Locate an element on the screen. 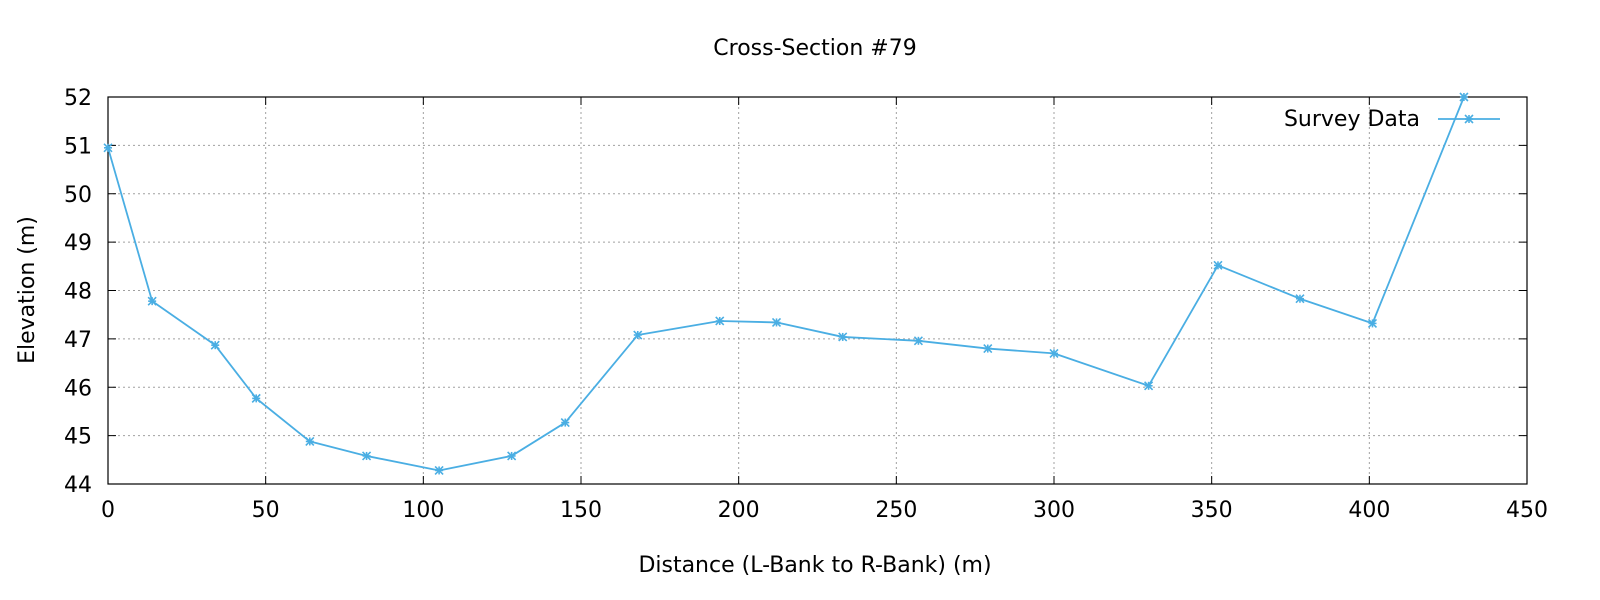 The height and width of the screenshot is (600, 1600). legend-marker is located at coordinates (1469, 119).